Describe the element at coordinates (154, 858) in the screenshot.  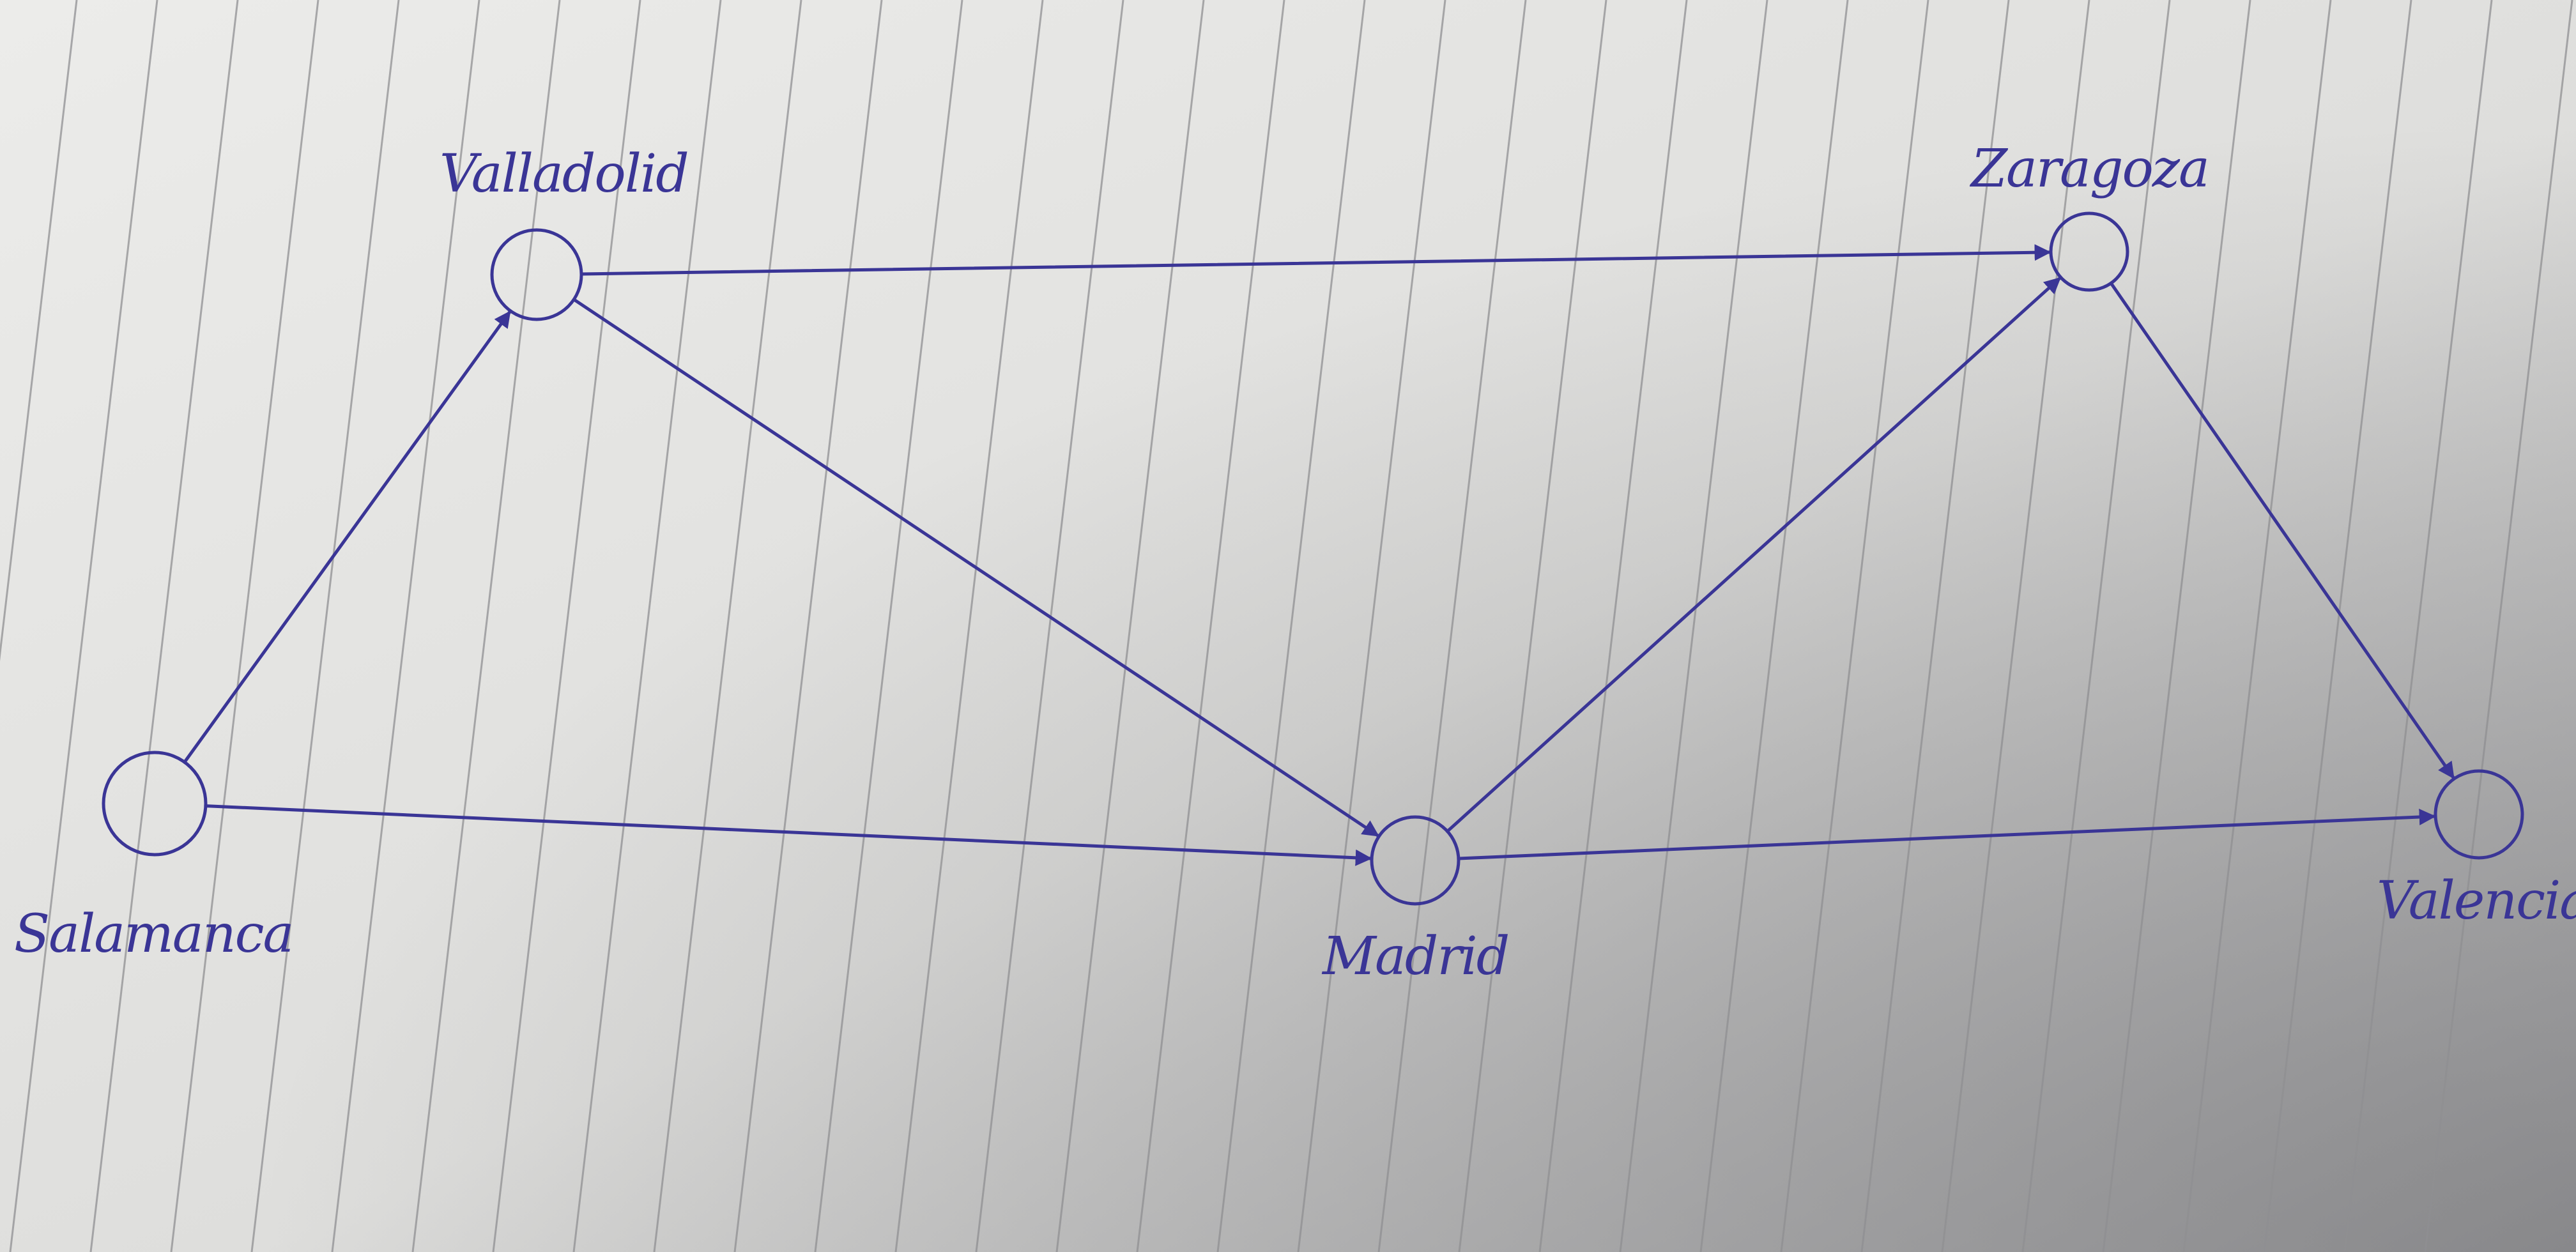
I see `node-salamanca: Salamanca` at that location.